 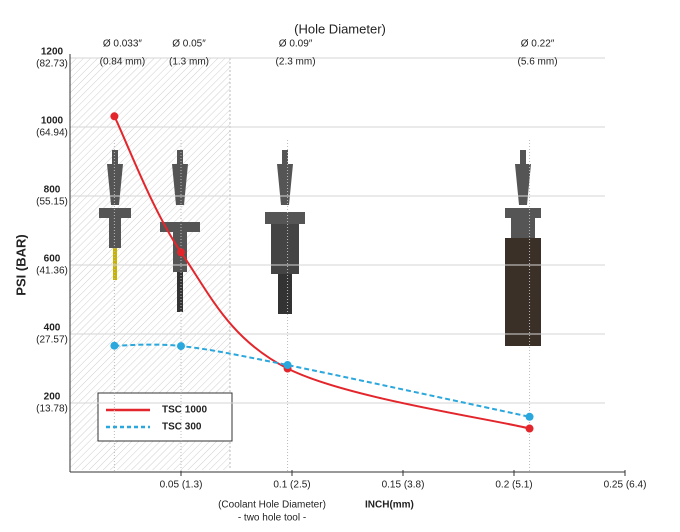 What do you see at coordinates (182, 427) in the screenshot?
I see `legend-label: TSC 300` at bounding box center [182, 427].